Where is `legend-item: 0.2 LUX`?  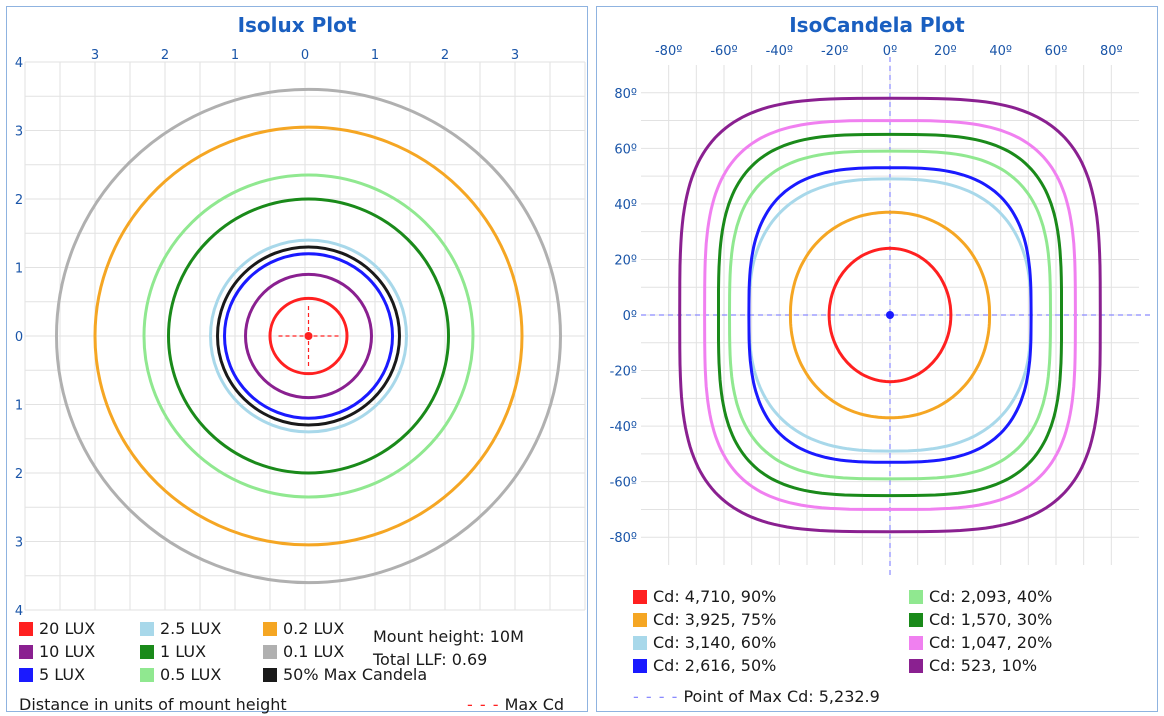 legend-item: 0.2 LUX is located at coordinates (303, 628).